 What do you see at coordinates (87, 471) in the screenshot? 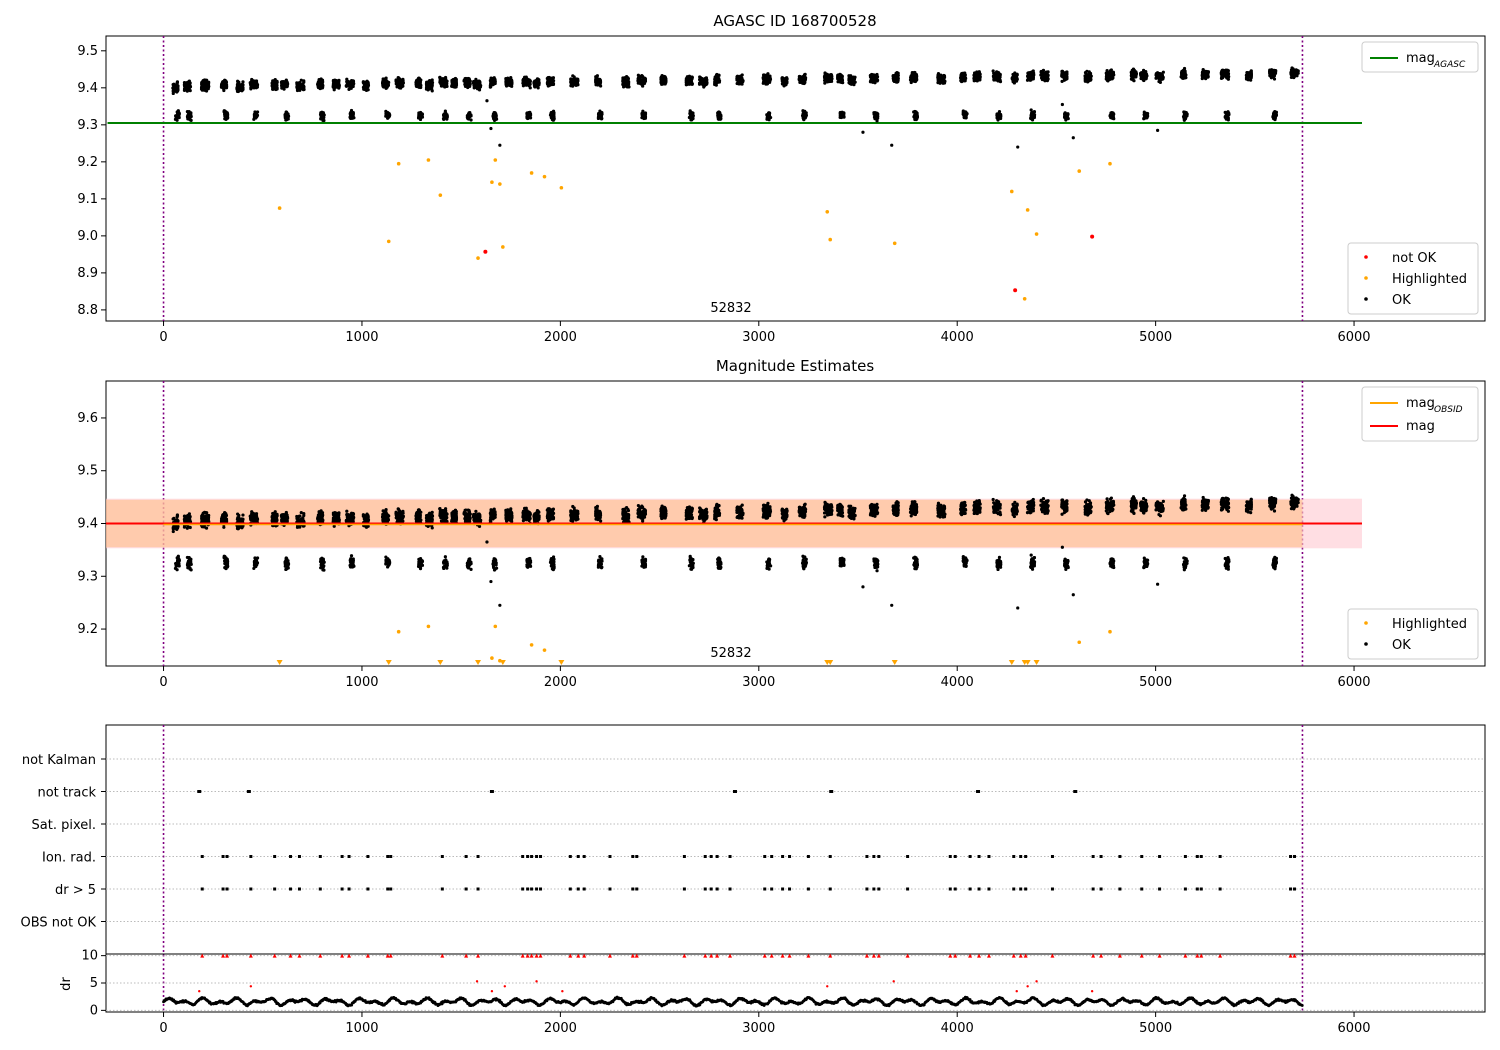
I see `y-tick-label: 9.5` at bounding box center [87, 471].